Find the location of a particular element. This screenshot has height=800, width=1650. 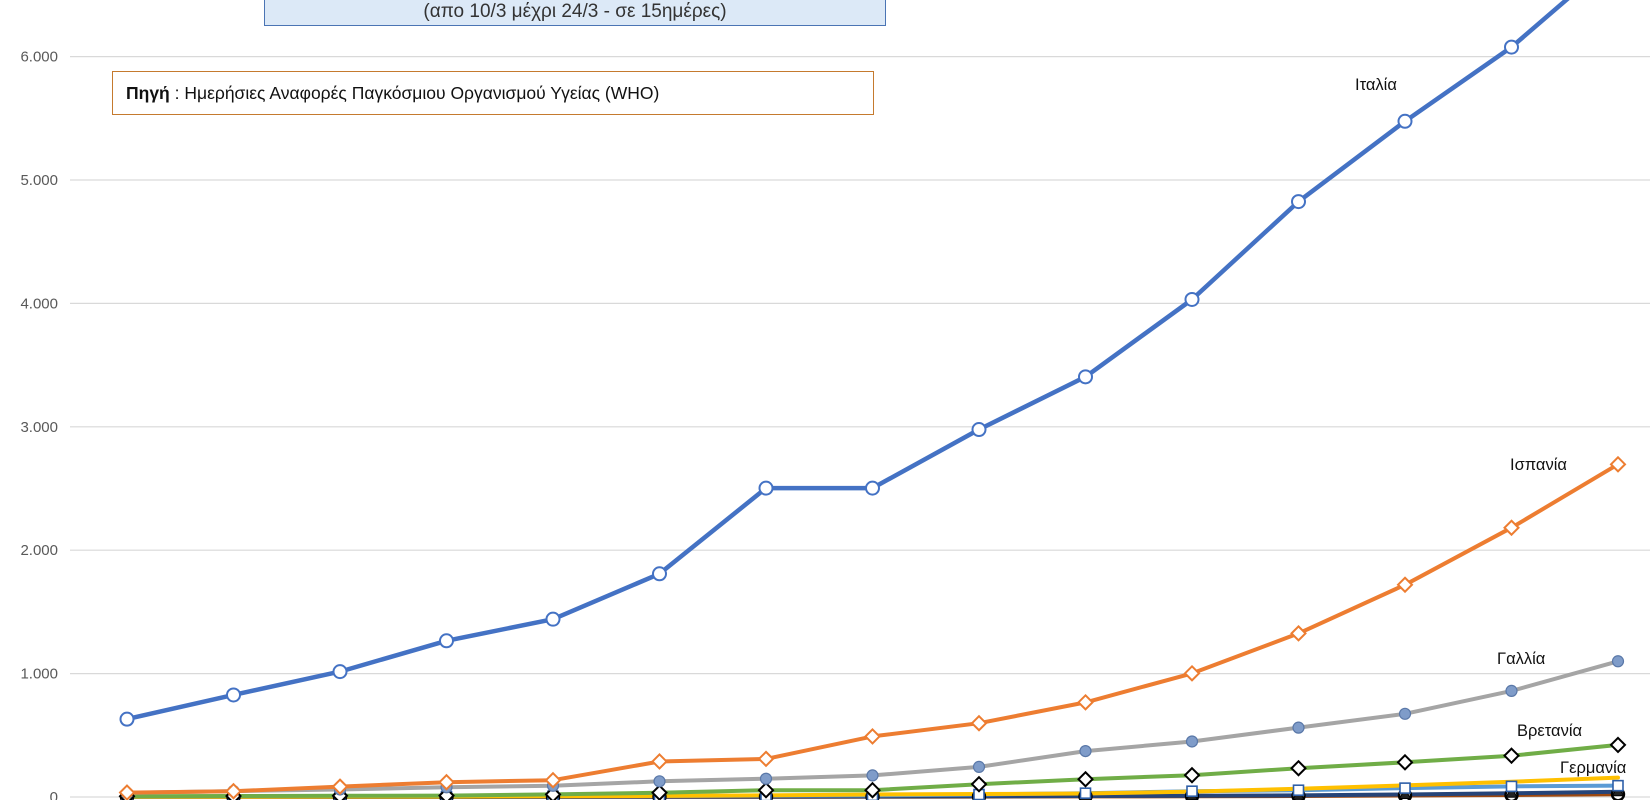

y-tick-label: 2.000 is located at coordinates (39, 550).